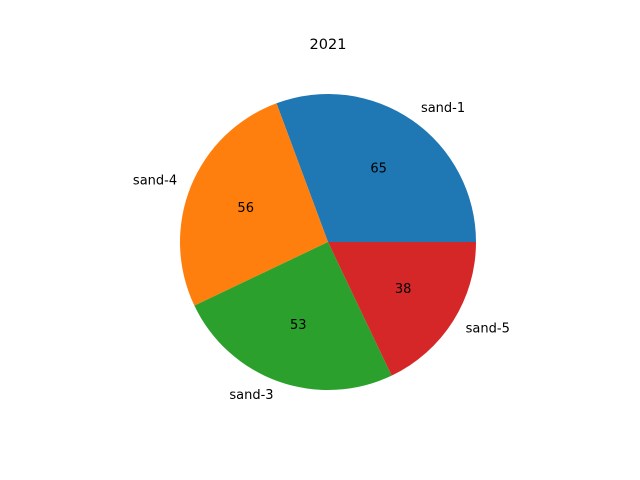 Image resolution: width=640 pixels, height=480 pixels. What do you see at coordinates (328, 45) in the screenshot?
I see `chart-title: 2021` at bounding box center [328, 45].